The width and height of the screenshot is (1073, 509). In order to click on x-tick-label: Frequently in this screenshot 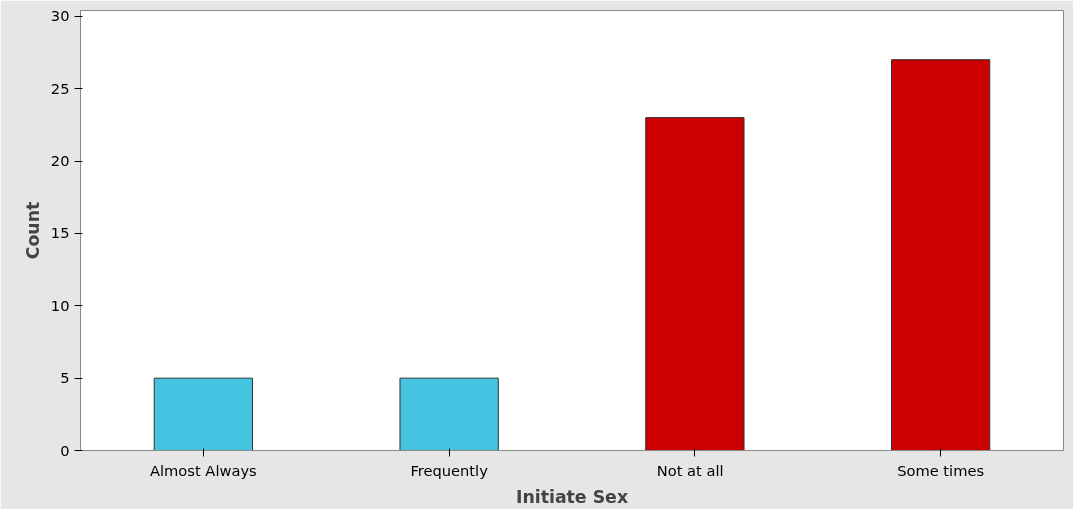, I will do `click(449, 470)`.